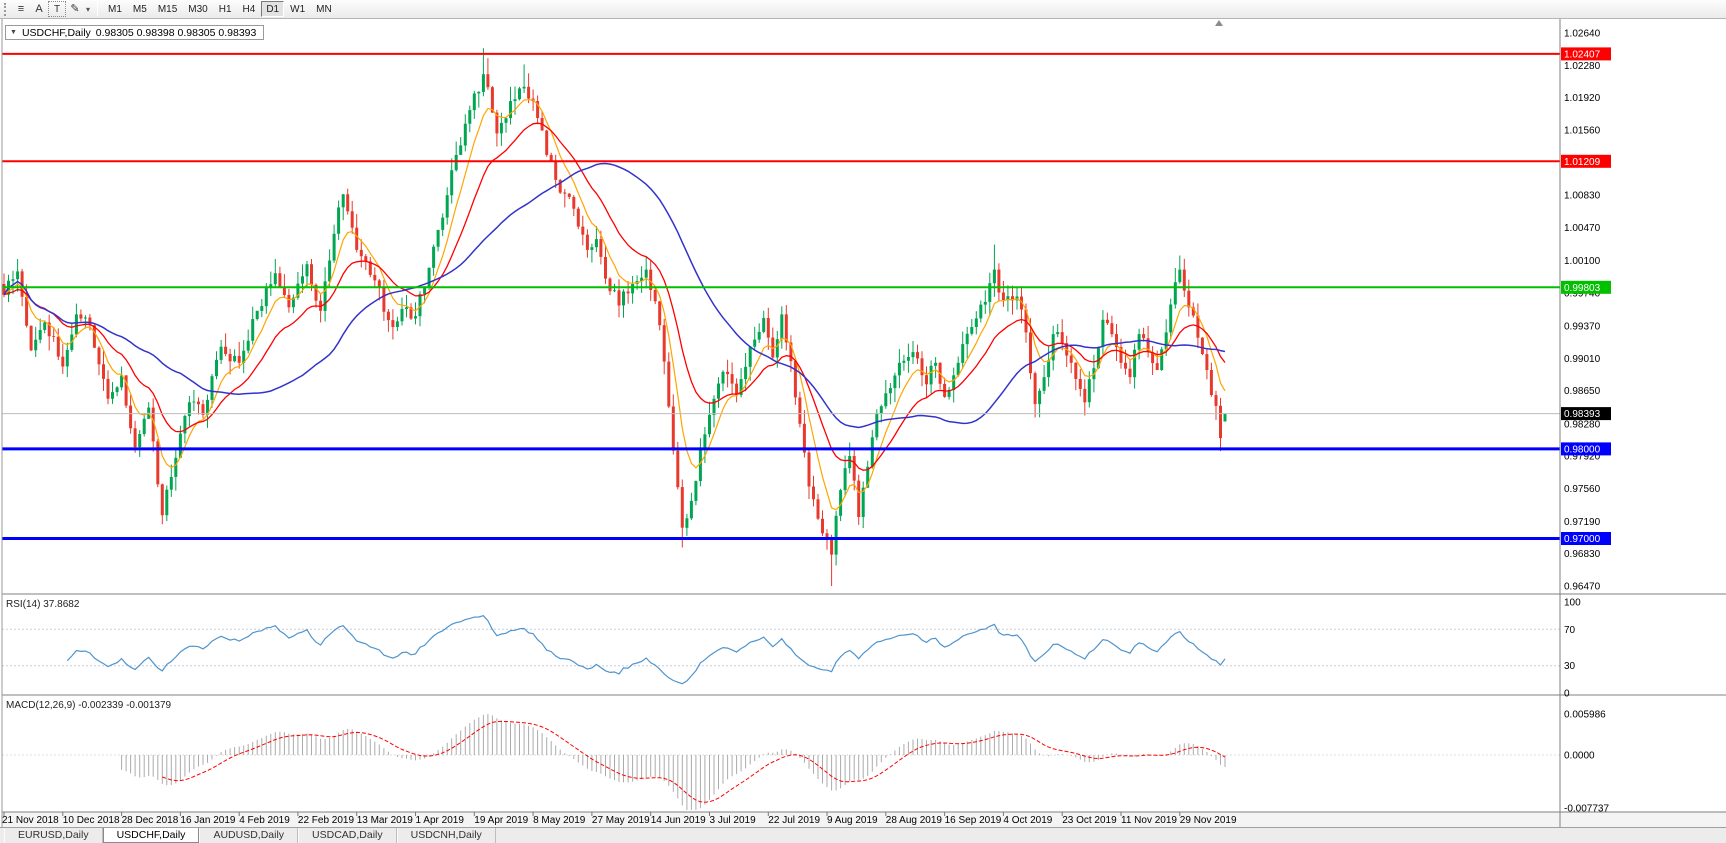  Describe the element at coordinates (1089, 820) in the screenshot. I see `time-axis-label: 23 Oct 2019` at that location.